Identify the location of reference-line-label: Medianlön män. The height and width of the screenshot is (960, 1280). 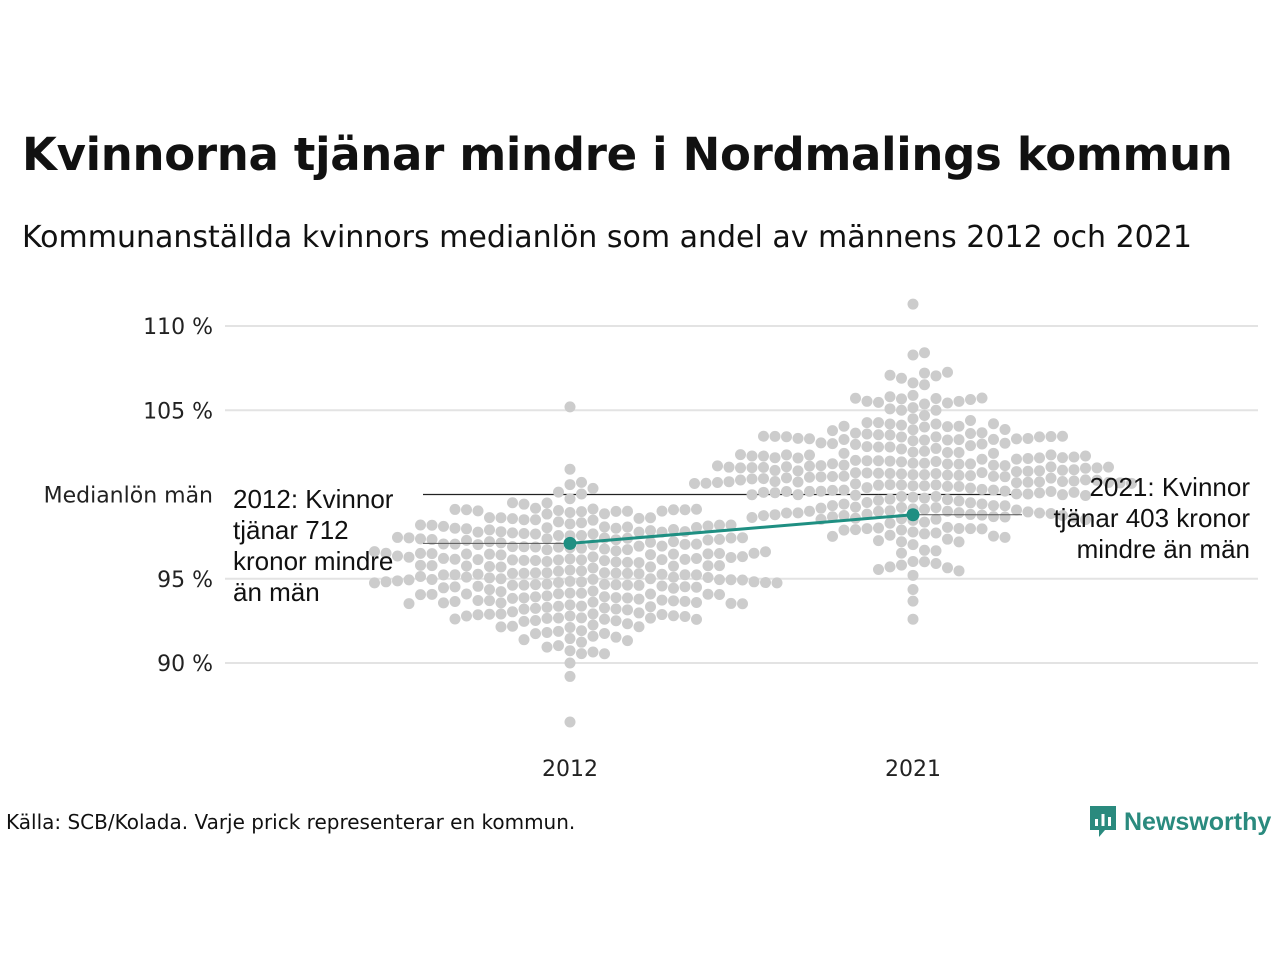
(128, 496).